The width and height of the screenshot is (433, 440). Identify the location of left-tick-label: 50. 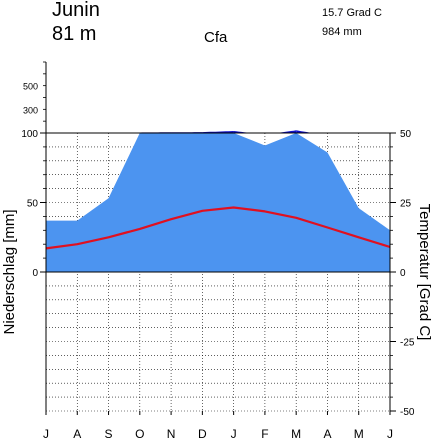
(33, 204).